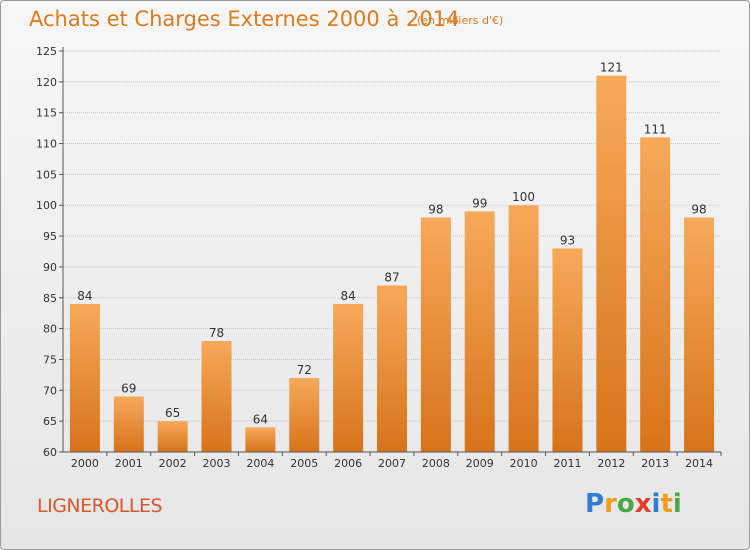 Image resolution: width=750 pixels, height=550 pixels. Describe the element at coordinates (655, 463) in the screenshot. I see `x-tick-label: 2013` at that location.